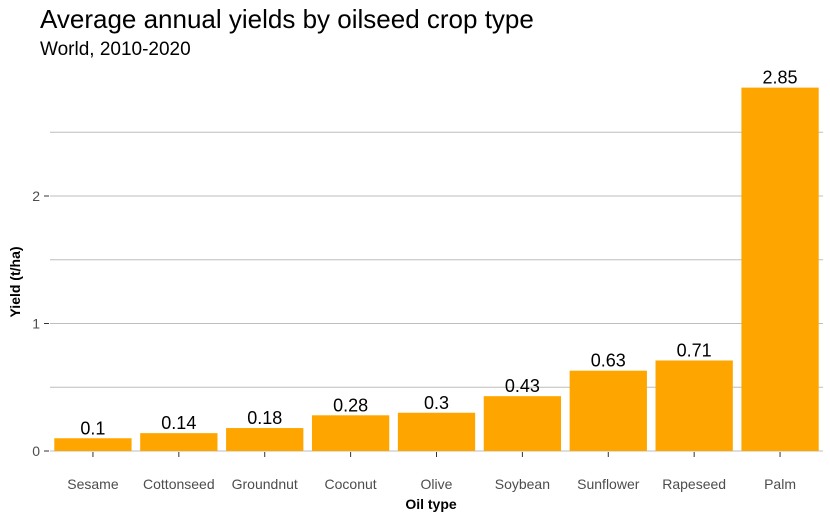  Describe the element at coordinates (694, 405) in the screenshot. I see `bar-rapeseed` at that location.